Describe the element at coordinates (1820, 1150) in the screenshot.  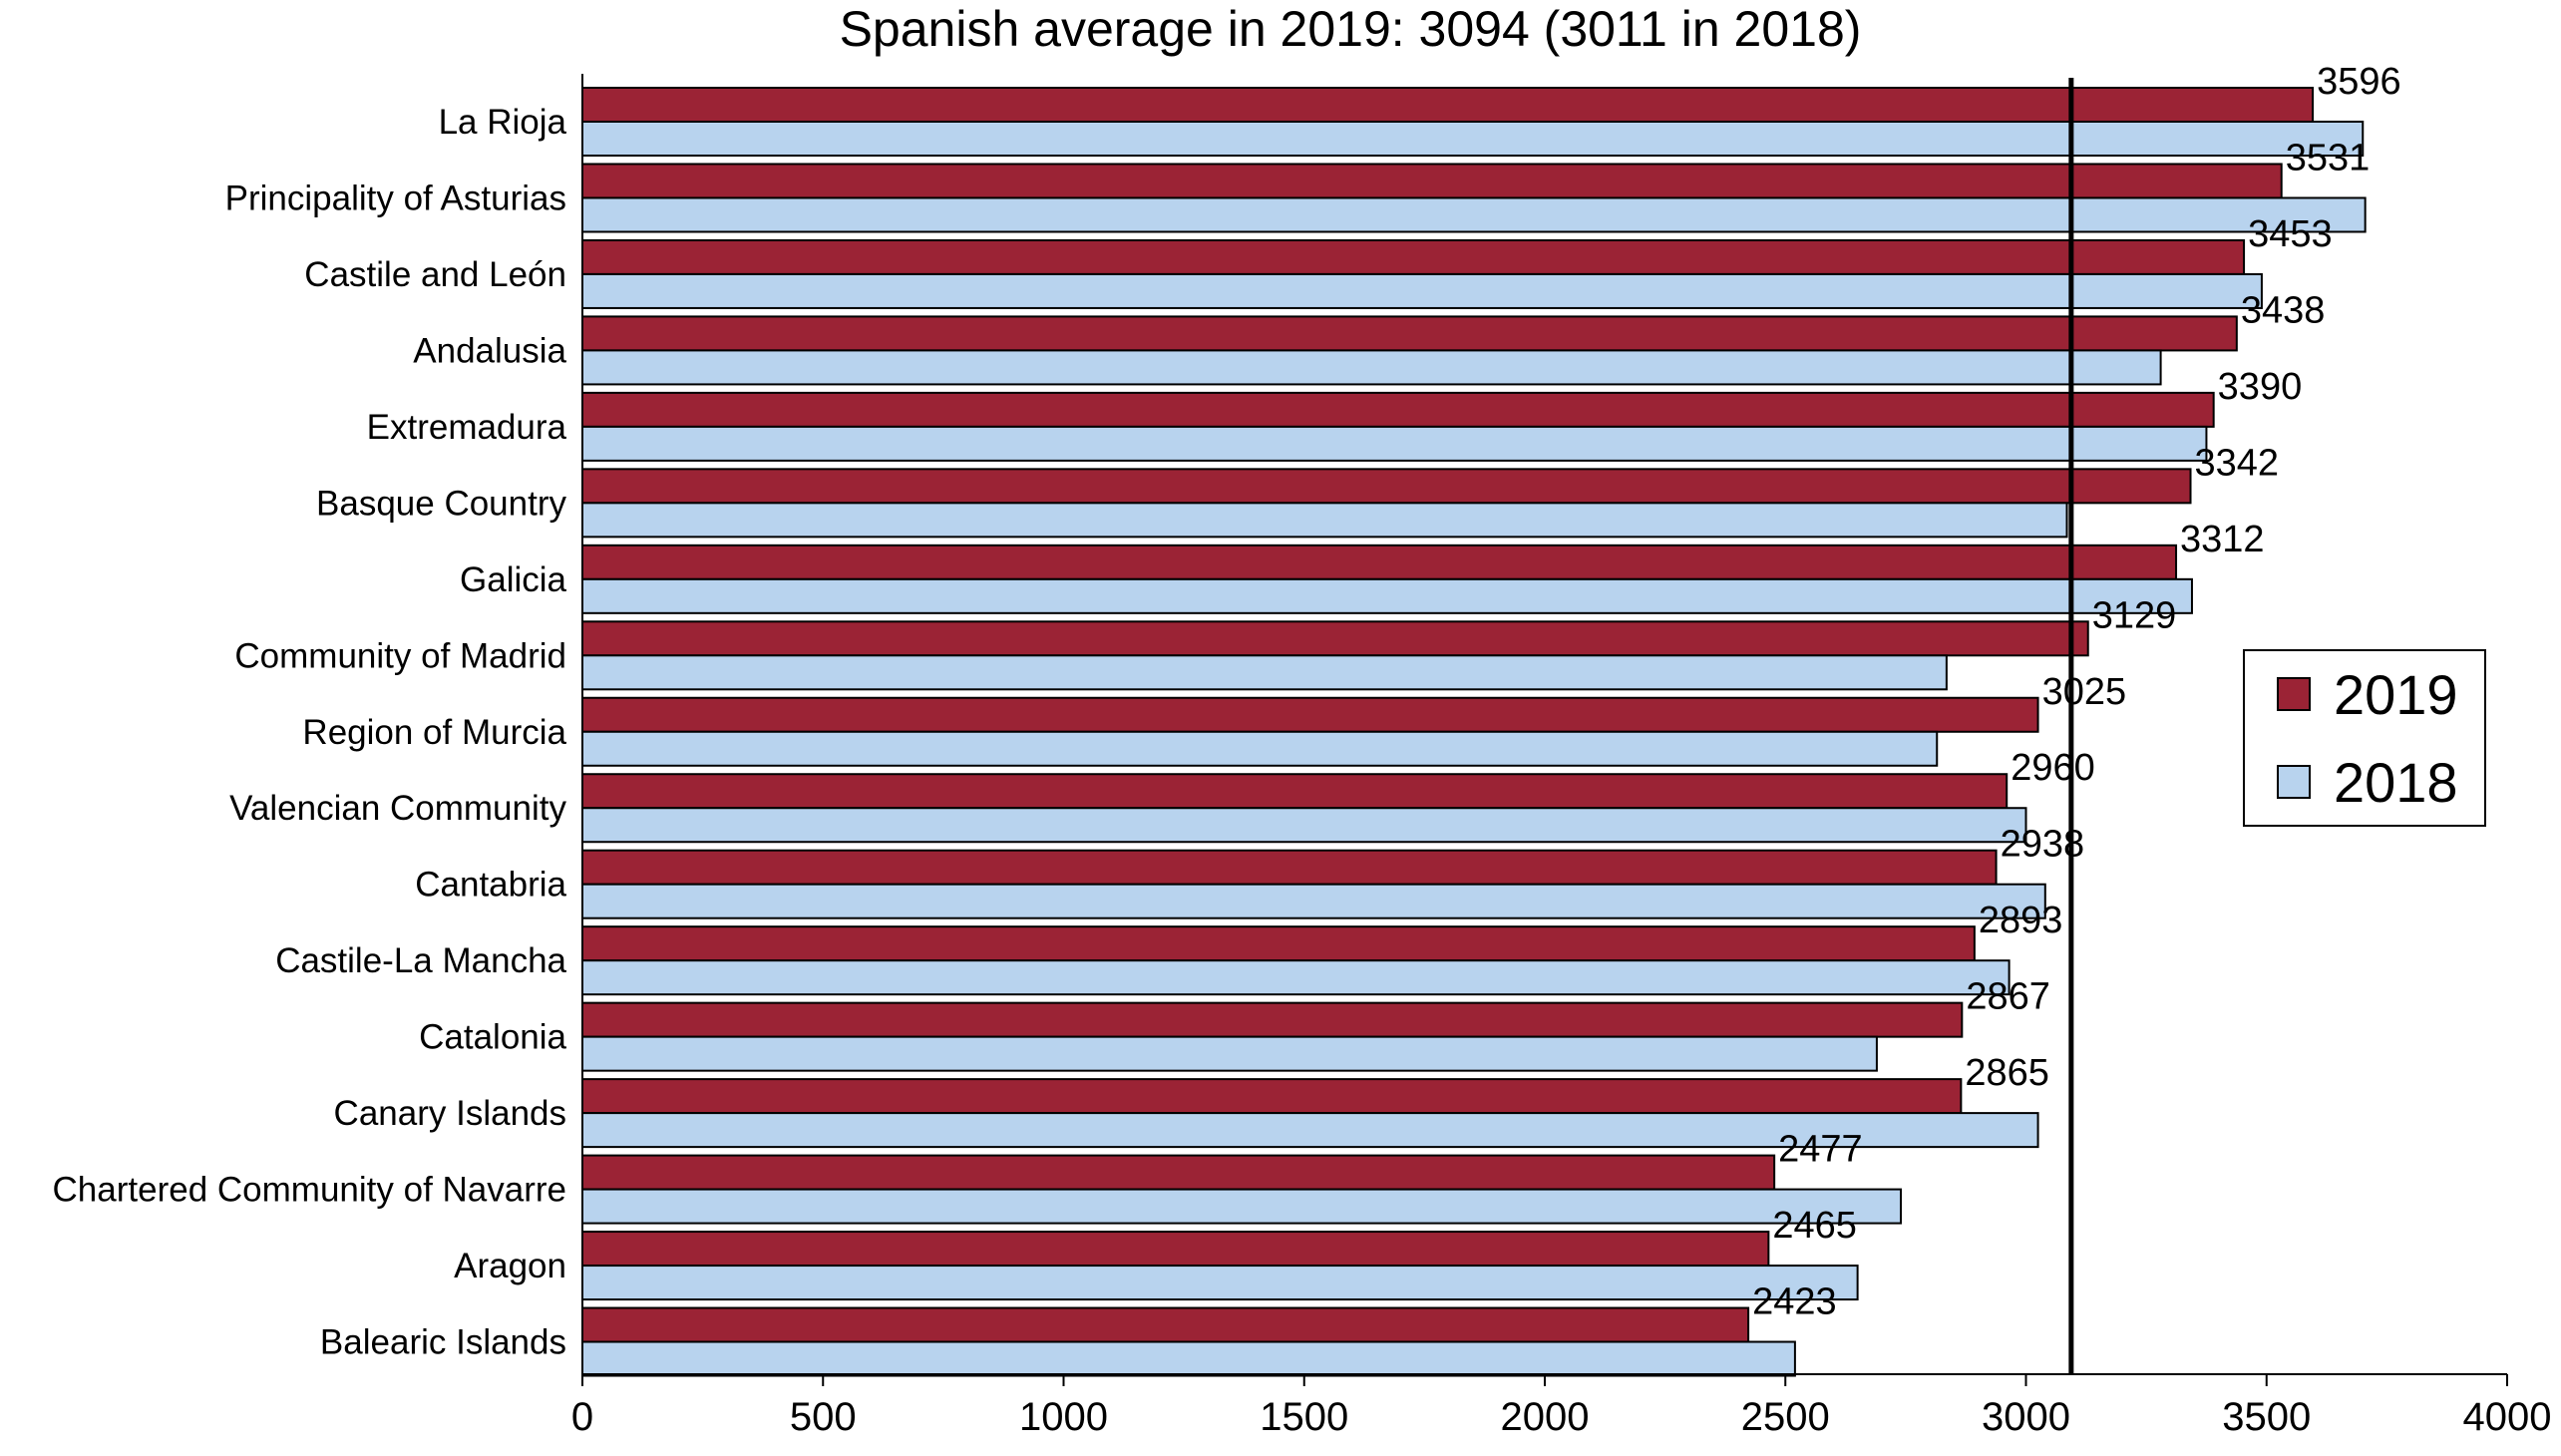
I see `data-label-2019: 2477` at that location.